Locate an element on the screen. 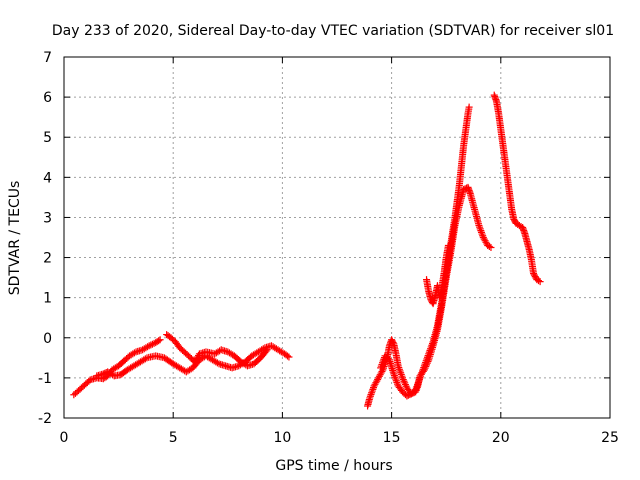 The width and height of the screenshot is (640, 480). x-tick-label: 5 is located at coordinates (173, 438).